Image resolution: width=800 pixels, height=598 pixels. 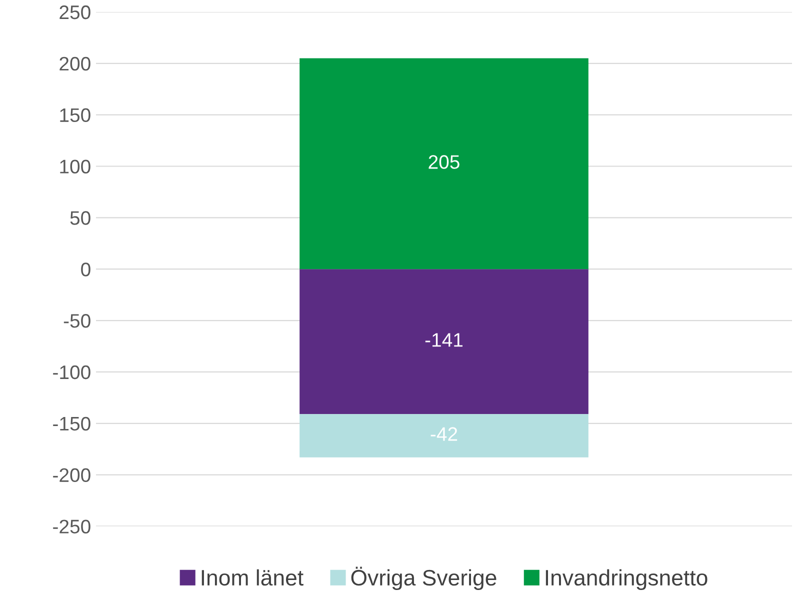 I want to click on y-tick-label: -50, so click(x=77, y=321).